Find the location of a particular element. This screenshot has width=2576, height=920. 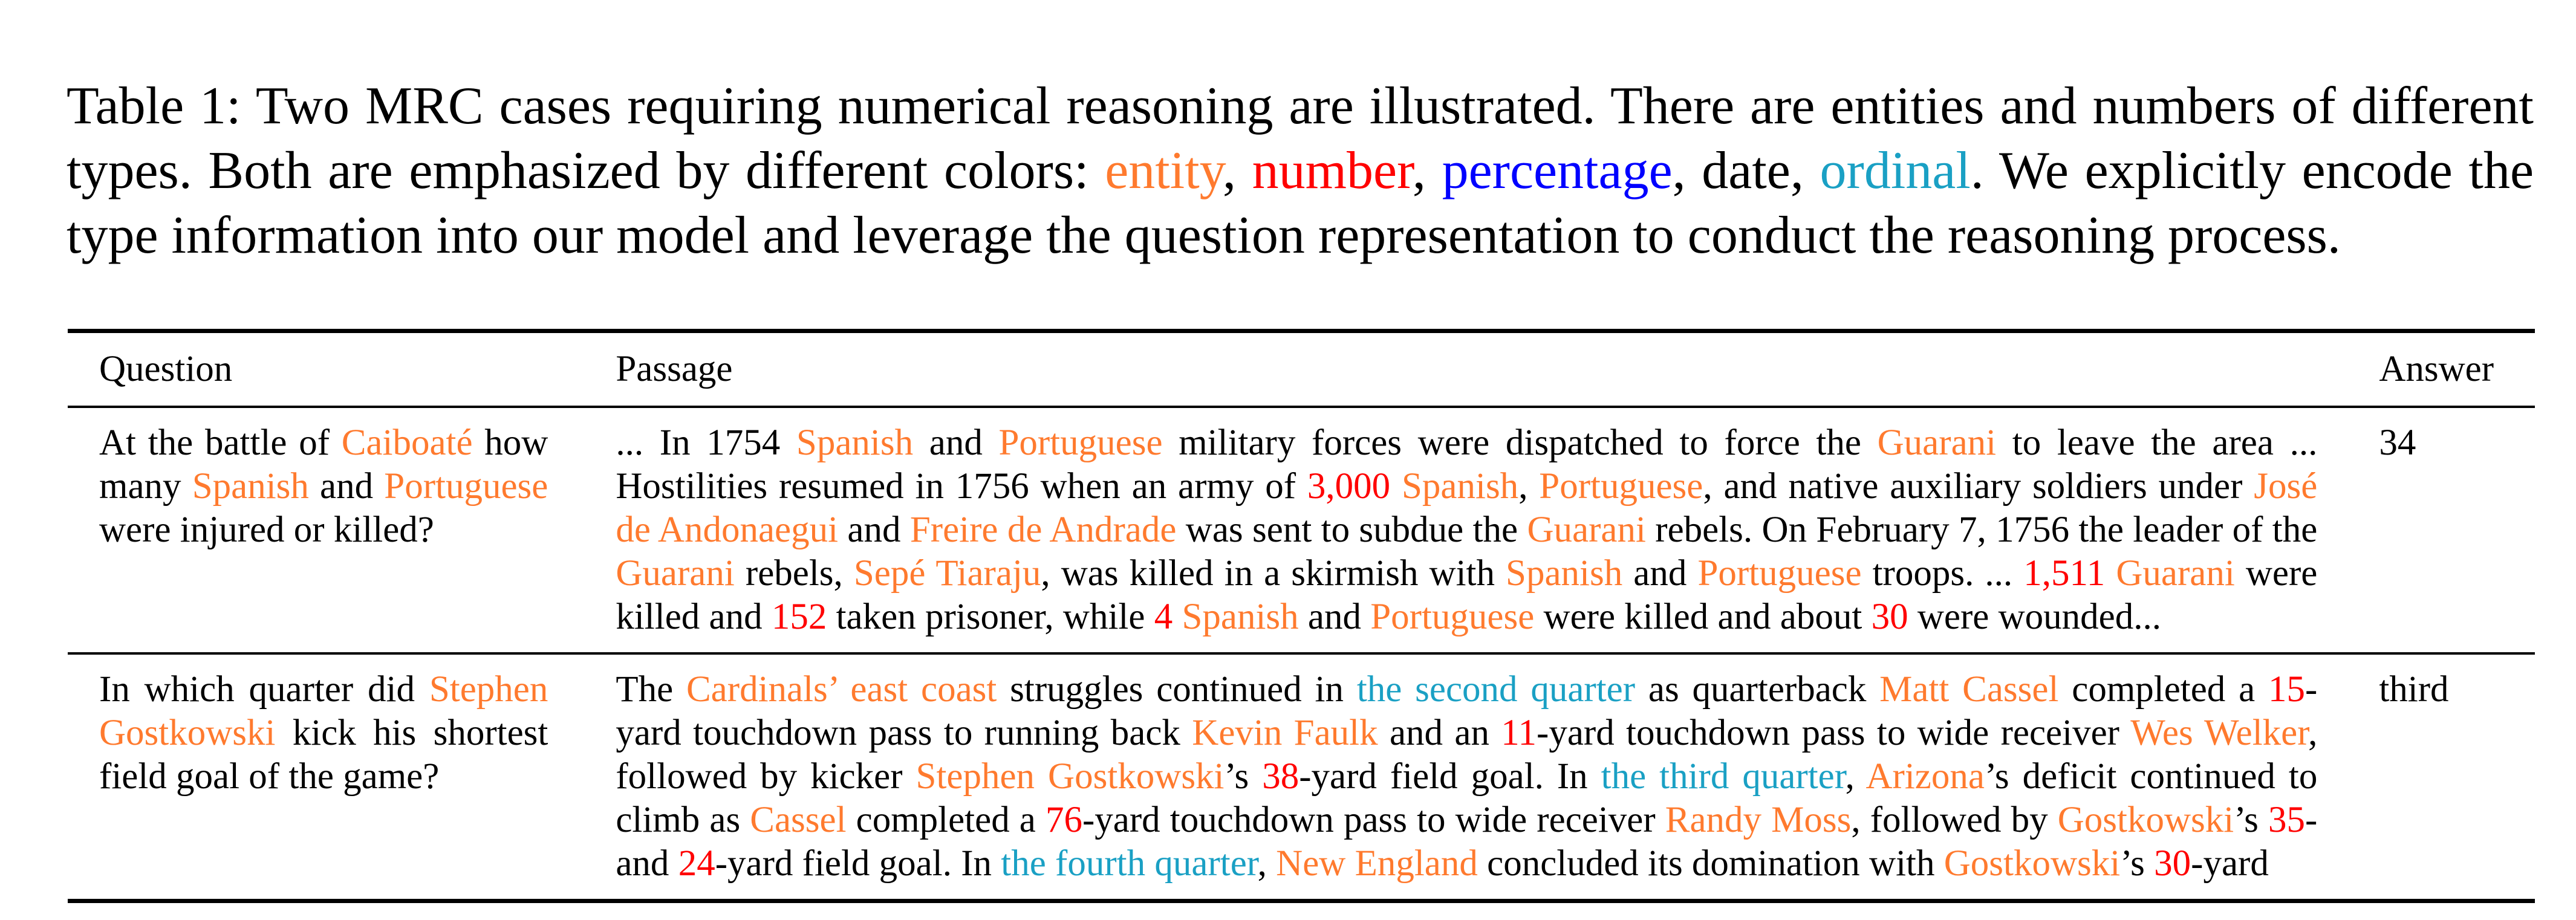

number-mention: 11 is located at coordinates (1519, 733).